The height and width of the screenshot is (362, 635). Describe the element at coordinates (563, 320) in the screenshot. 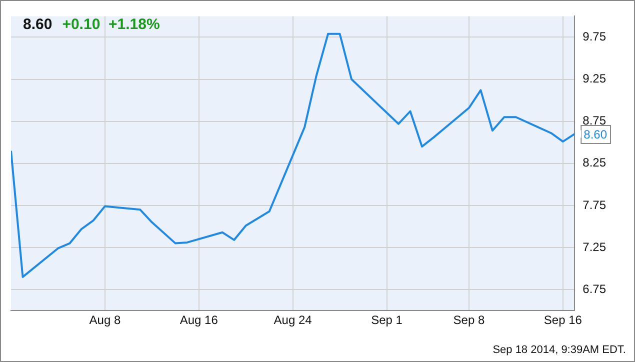

I see `x-tick-label: Sep 16` at that location.